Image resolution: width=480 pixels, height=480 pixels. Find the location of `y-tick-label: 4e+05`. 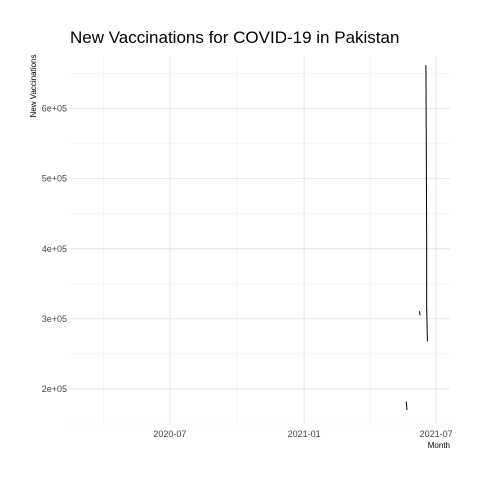

y-tick-label: 4e+05 is located at coordinates (54, 249).